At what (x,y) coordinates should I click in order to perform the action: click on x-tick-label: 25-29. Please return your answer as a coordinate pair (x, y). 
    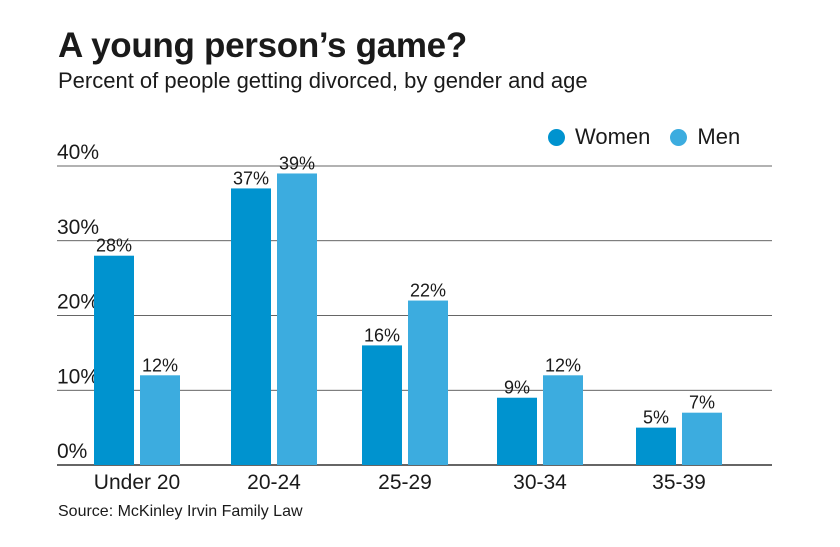
    Looking at the image, I should click on (405, 482).